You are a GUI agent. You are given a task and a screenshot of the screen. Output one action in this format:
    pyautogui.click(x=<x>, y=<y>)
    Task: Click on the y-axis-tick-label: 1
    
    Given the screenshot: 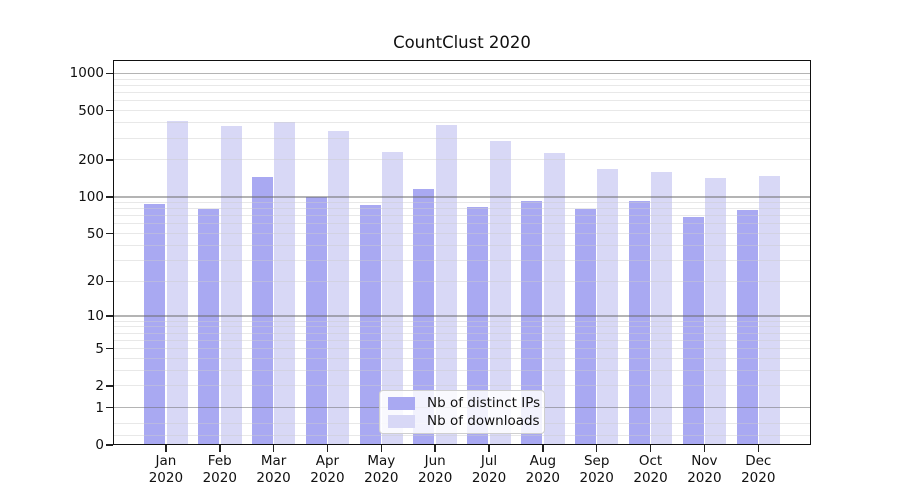 What is the action you would take?
    pyautogui.click(x=99, y=407)
    